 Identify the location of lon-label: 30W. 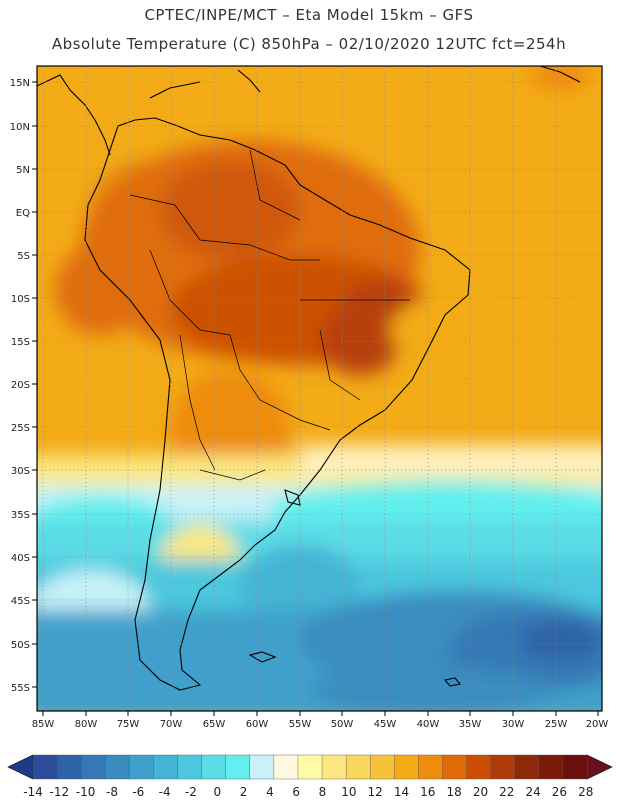
(513, 724).